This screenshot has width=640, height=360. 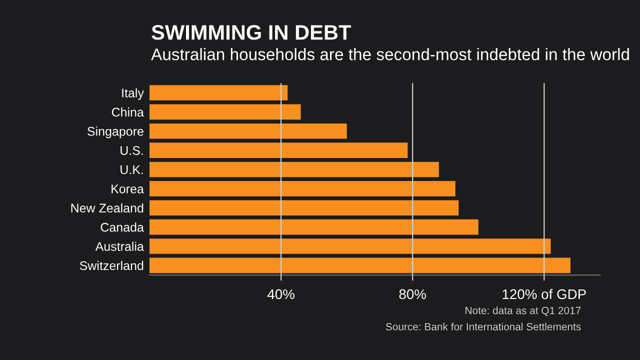 What do you see at coordinates (119, 246) in the screenshot?
I see `y-tick-label: Australia` at bounding box center [119, 246].